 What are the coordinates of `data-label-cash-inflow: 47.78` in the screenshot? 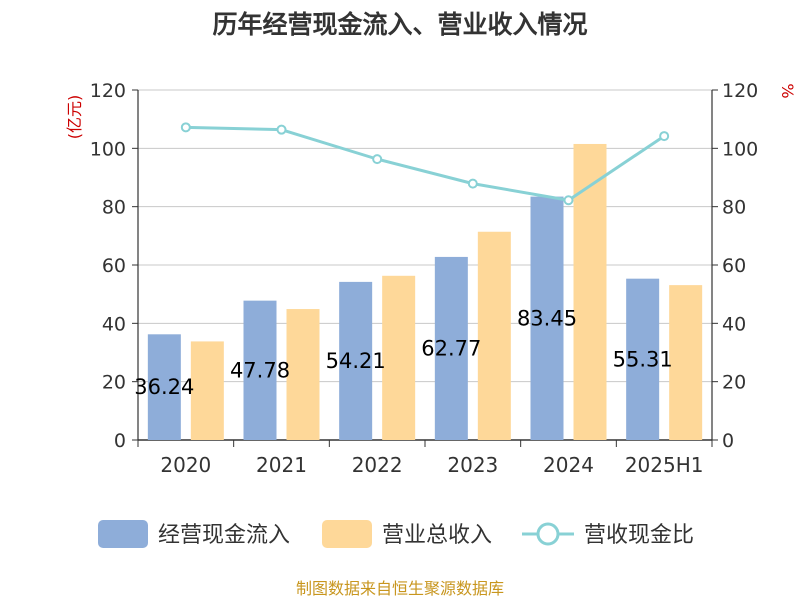 It's located at (260, 370).